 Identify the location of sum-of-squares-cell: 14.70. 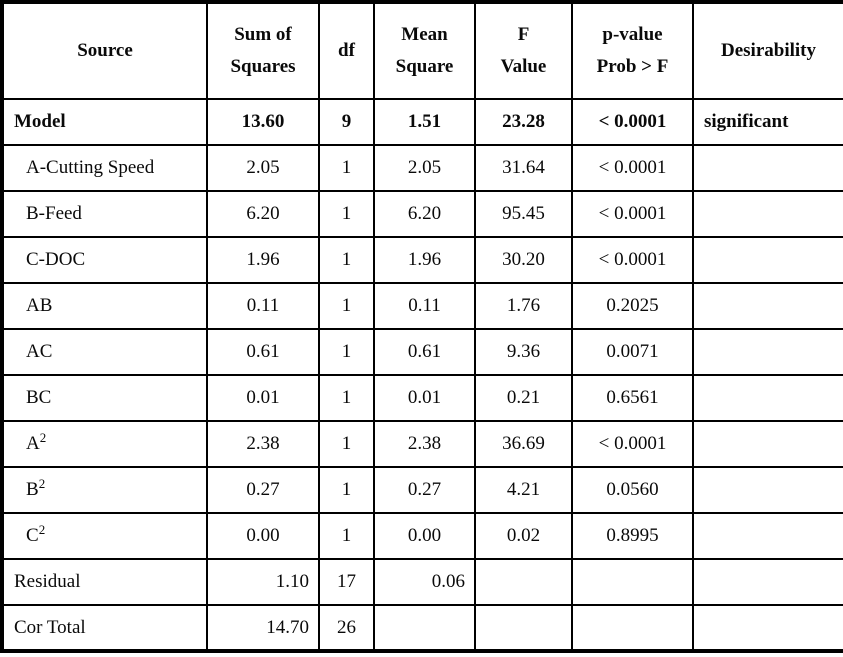
(263, 628).